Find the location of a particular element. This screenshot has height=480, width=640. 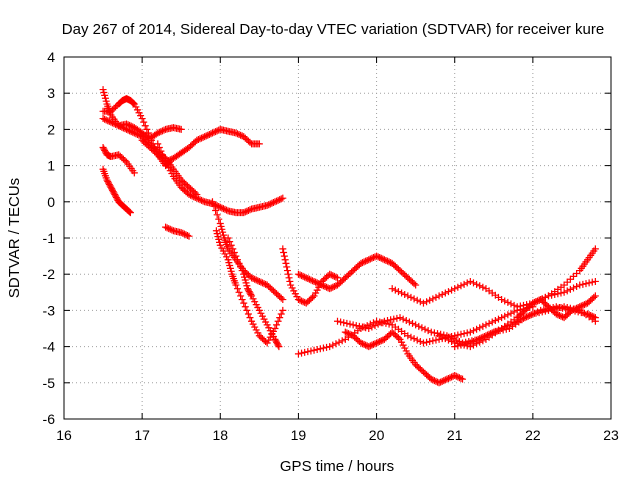

y-tick-label: 1 is located at coordinates (51, 166).